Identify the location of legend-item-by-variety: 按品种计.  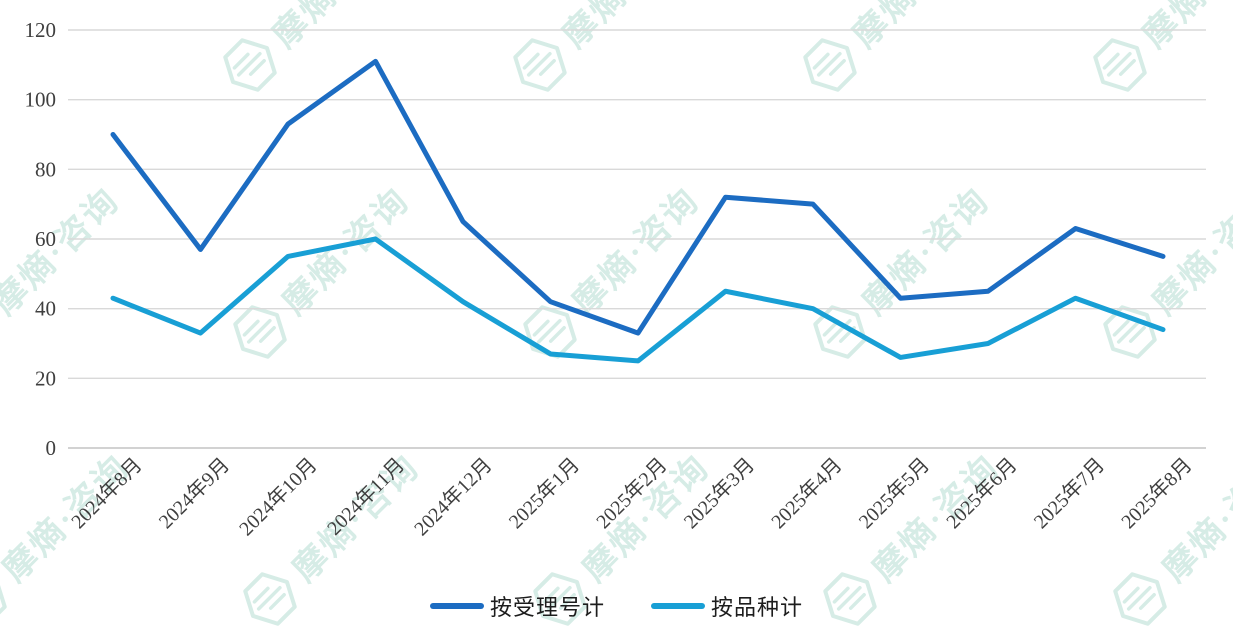
(727, 606).